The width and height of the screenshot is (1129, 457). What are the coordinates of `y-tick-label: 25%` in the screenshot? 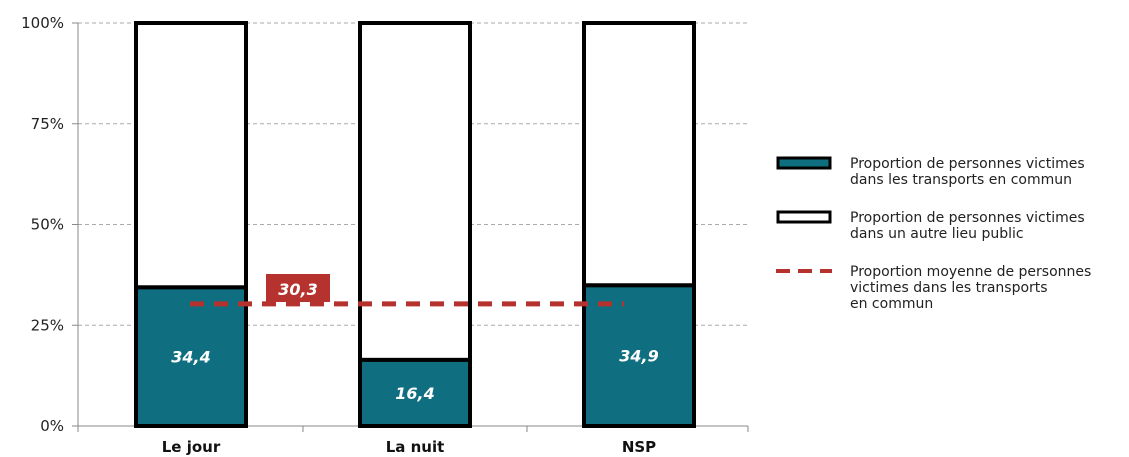 It's located at (47, 325).